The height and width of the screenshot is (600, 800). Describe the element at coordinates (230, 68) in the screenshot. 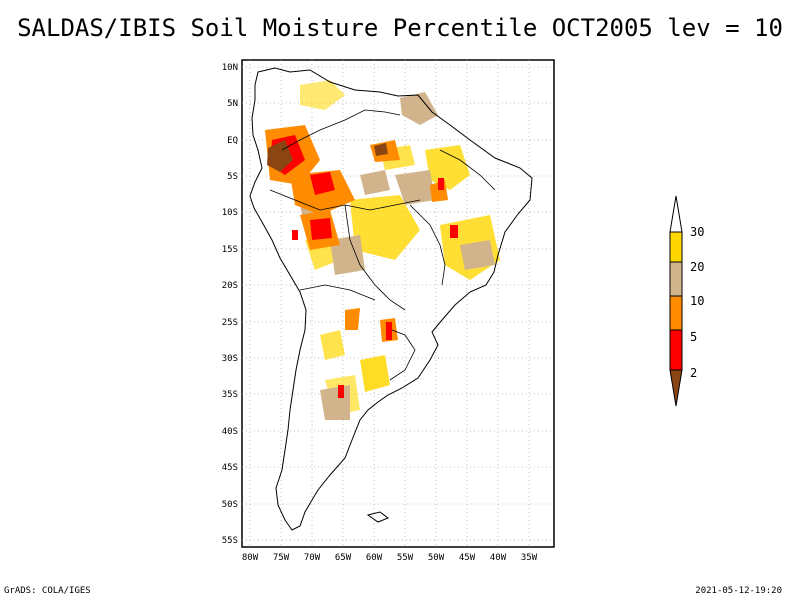

I see `lat-label: 10N` at that location.